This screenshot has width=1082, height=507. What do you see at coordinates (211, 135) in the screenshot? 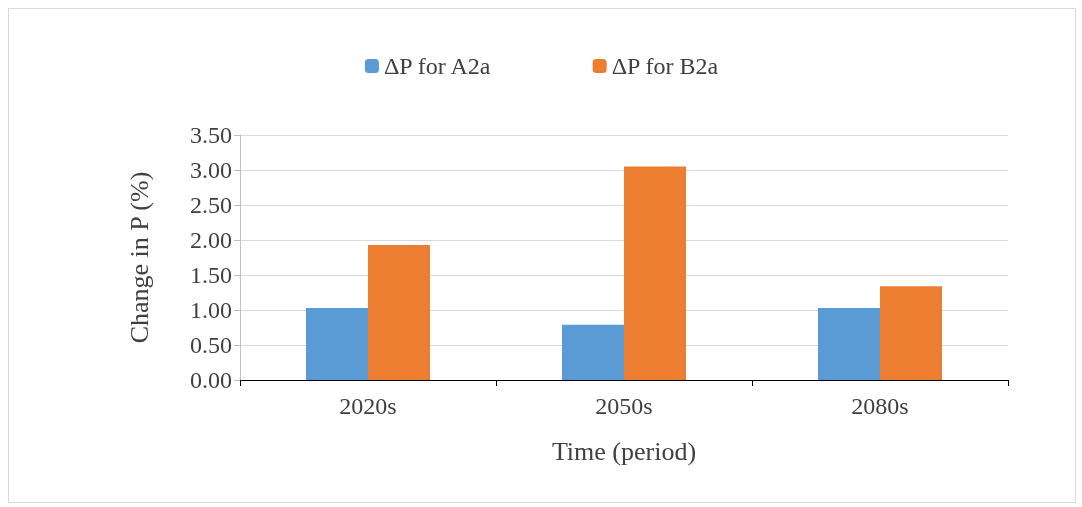
I see `y-tick-label: 3.50` at bounding box center [211, 135].